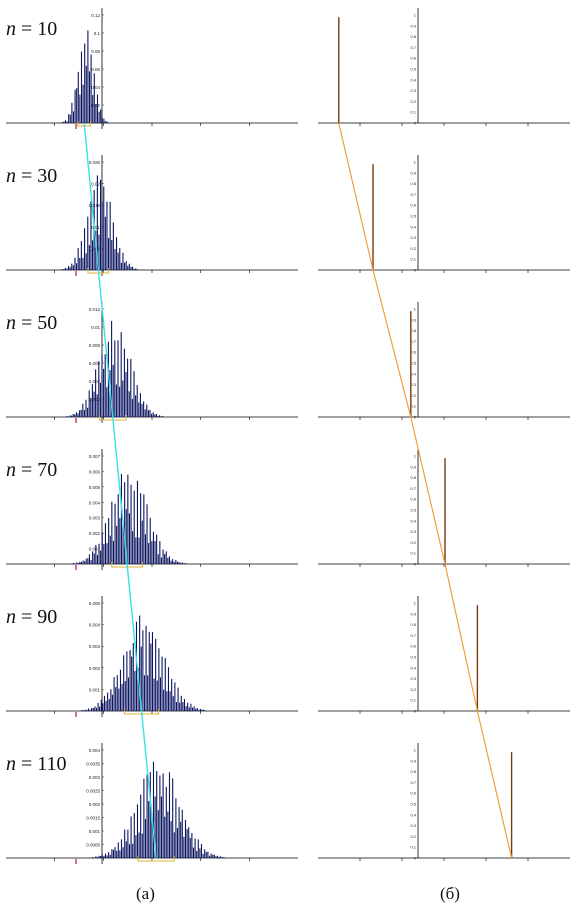 Image resolution: width=586 pixels, height=911 pixels. What do you see at coordinates (32, 29) in the screenshot?
I see `n-label: n = 10` at bounding box center [32, 29].